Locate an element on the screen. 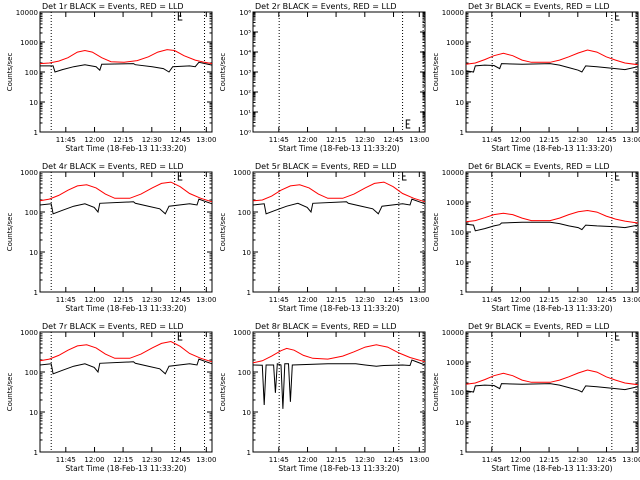  panel-title: Det 5r BLACK = Events, RED = LLD is located at coordinates (326, 166).